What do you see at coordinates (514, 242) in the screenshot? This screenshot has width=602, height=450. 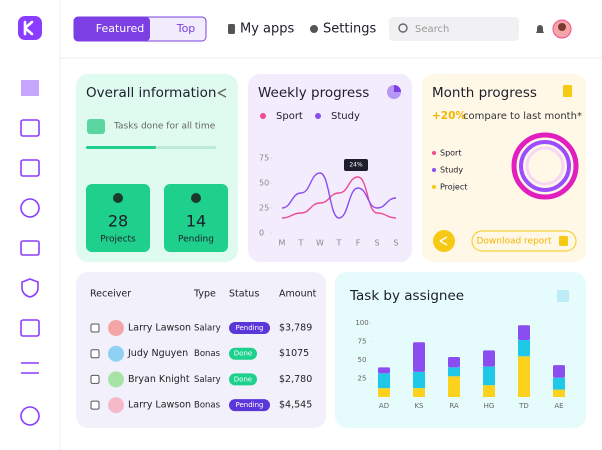 I see `download-label: Download report` at bounding box center [514, 242].